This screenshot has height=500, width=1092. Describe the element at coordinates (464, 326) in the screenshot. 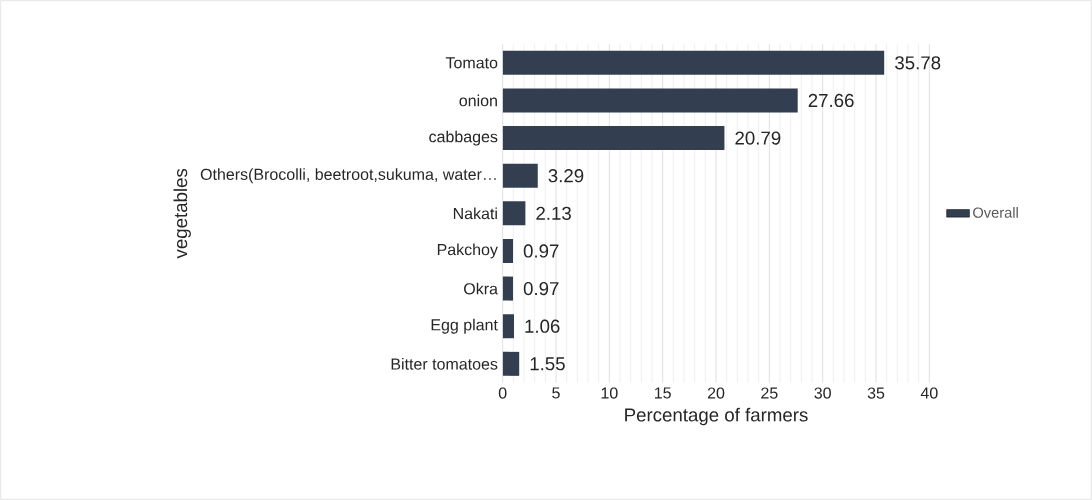

I see `y-tick-label: Egg plant` at that location.